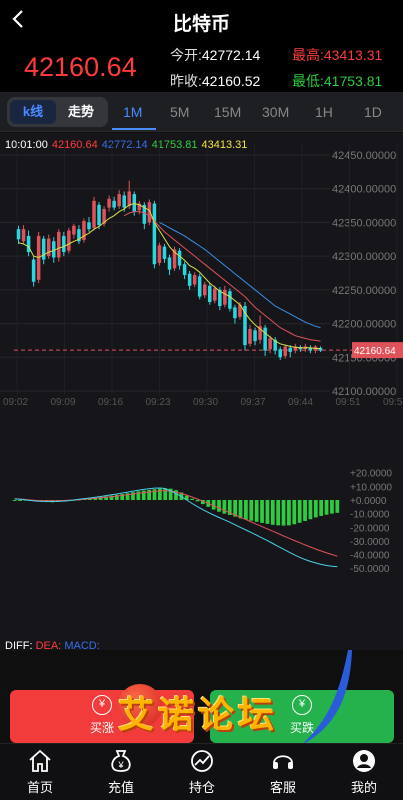 This screenshot has width=403, height=800. What do you see at coordinates (26, 145) in the screenshot?
I see `legend-time: 10:01:00` at bounding box center [26, 145].